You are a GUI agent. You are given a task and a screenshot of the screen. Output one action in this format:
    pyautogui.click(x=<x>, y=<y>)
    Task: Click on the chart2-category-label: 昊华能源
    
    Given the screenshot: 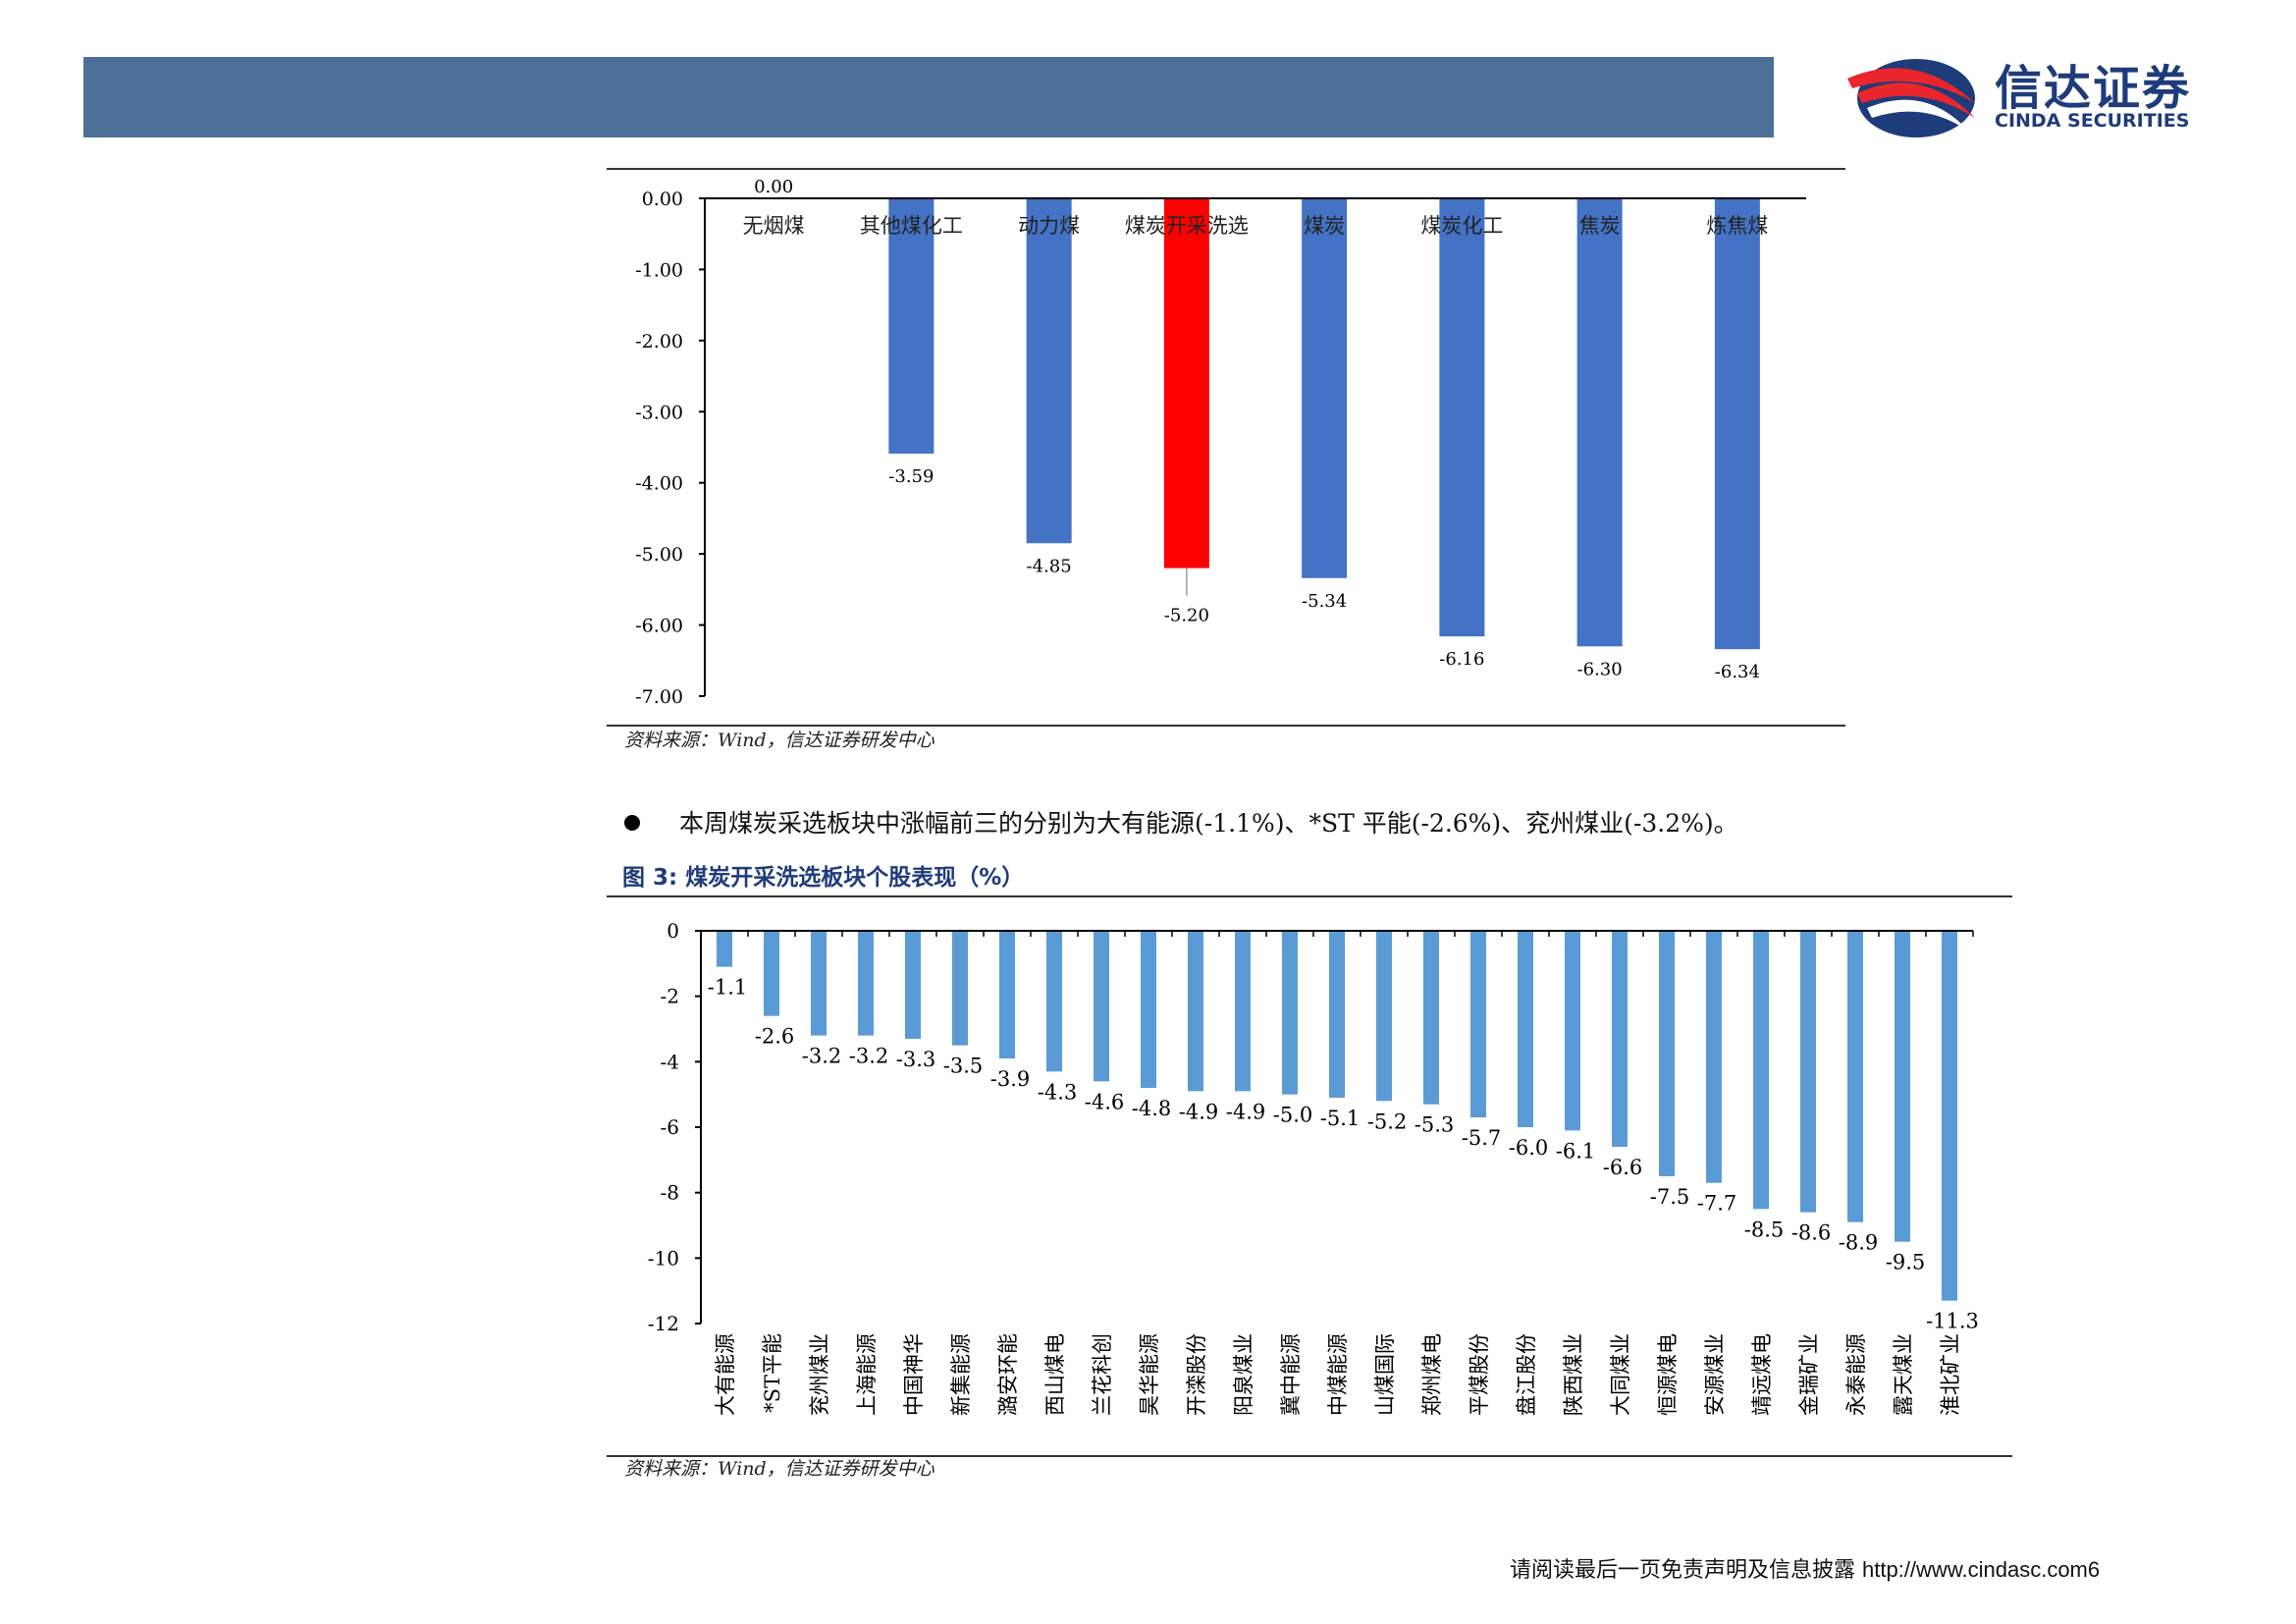 What is the action you would take?
    pyautogui.click(x=1149, y=1374)
    